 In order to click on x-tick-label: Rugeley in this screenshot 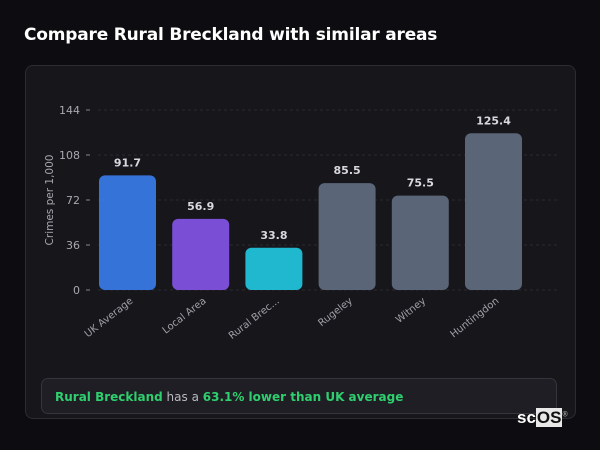, I will do `click(336, 312)`.